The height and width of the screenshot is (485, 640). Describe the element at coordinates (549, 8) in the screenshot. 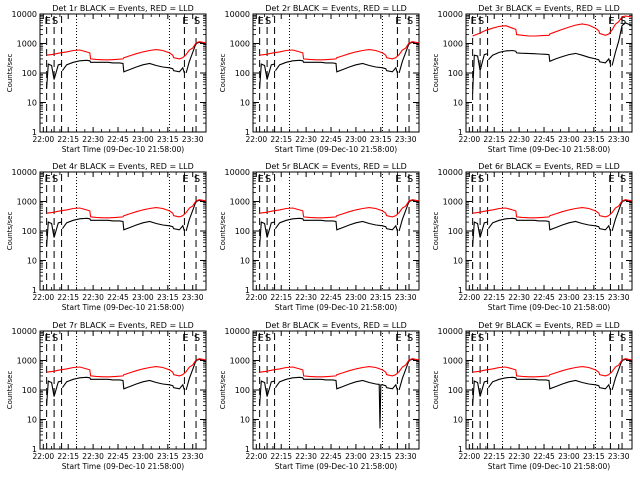

I see `chart-title: Det 3r BLACK = Events, RED = LLD` at that location.